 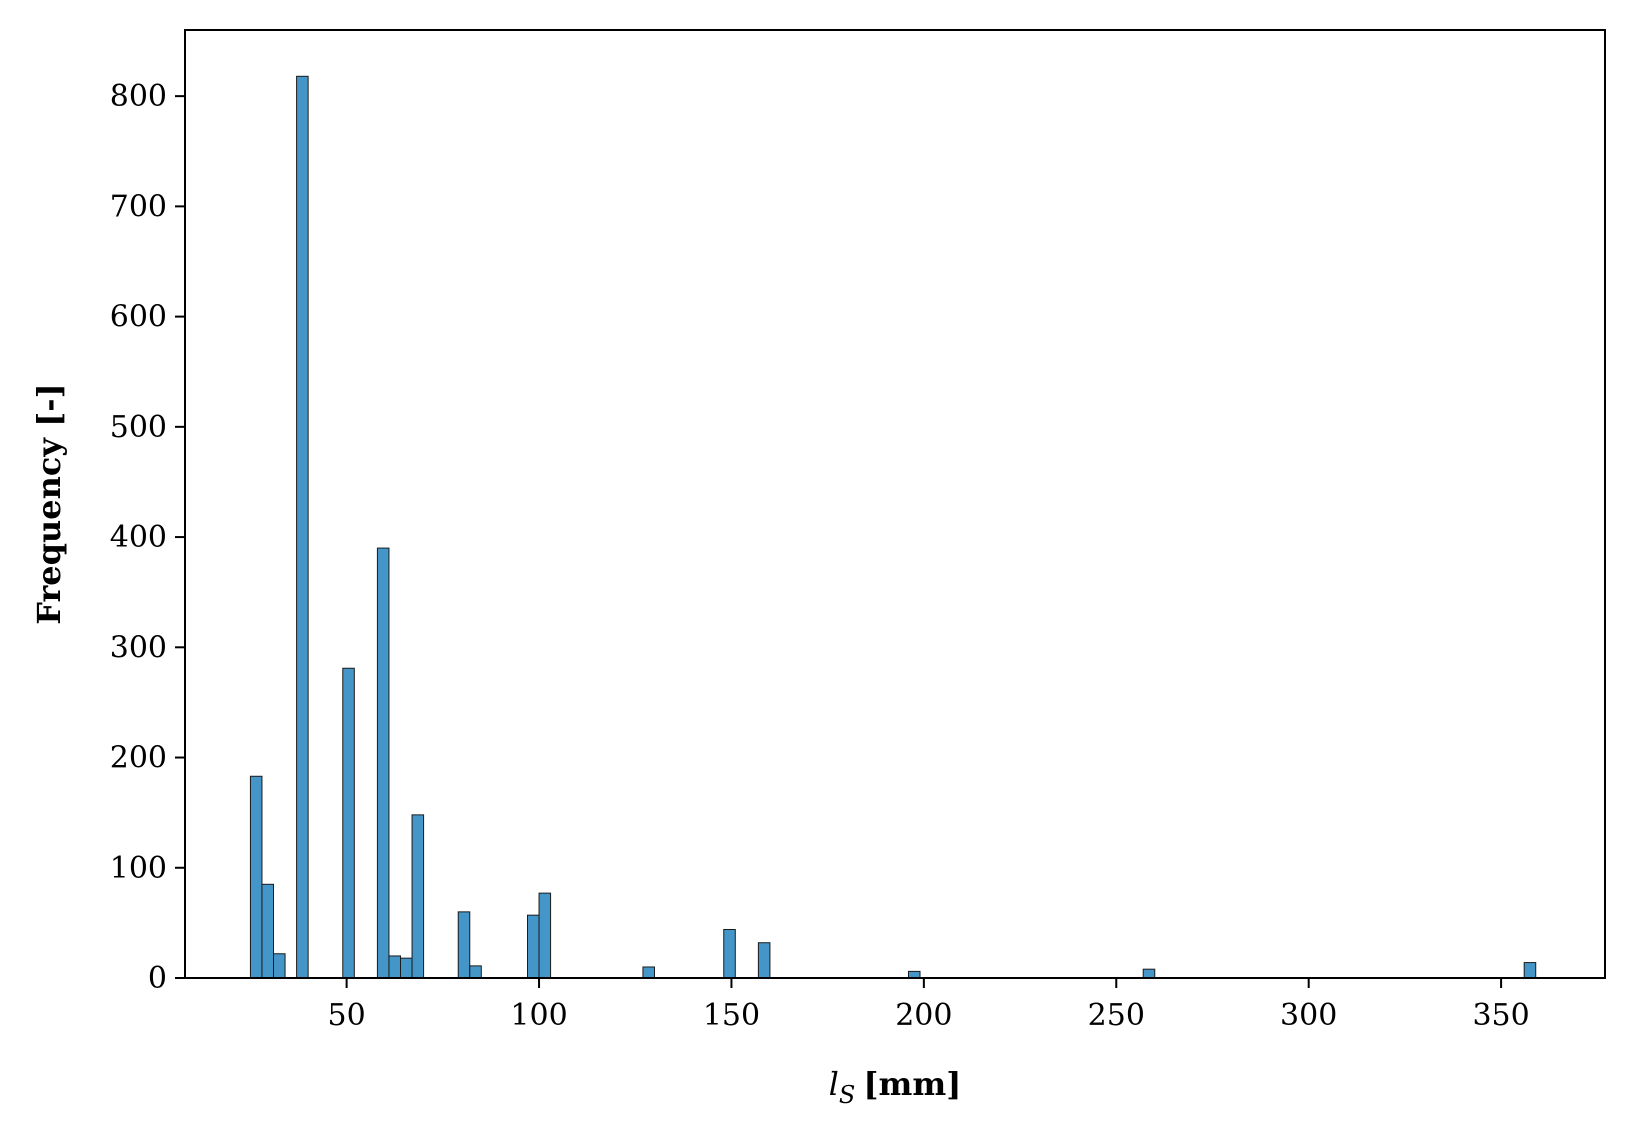 I want to click on y-tick-label: 100, so click(x=138, y=868).